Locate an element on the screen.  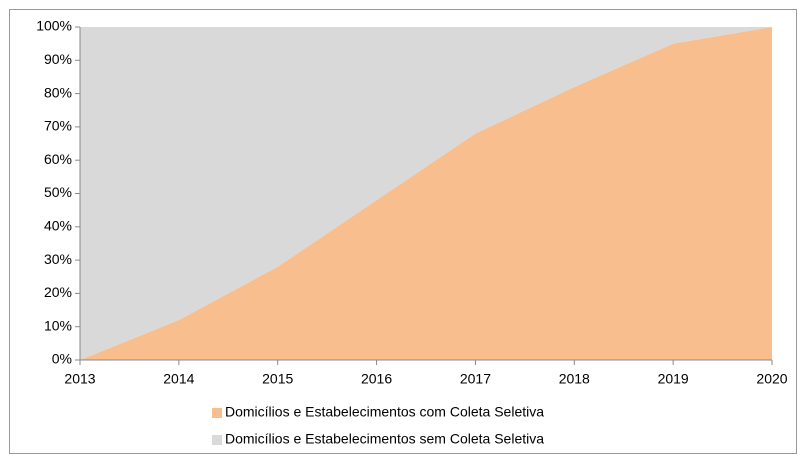
x-tick-label: 2015 is located at coordinates (277, 379).